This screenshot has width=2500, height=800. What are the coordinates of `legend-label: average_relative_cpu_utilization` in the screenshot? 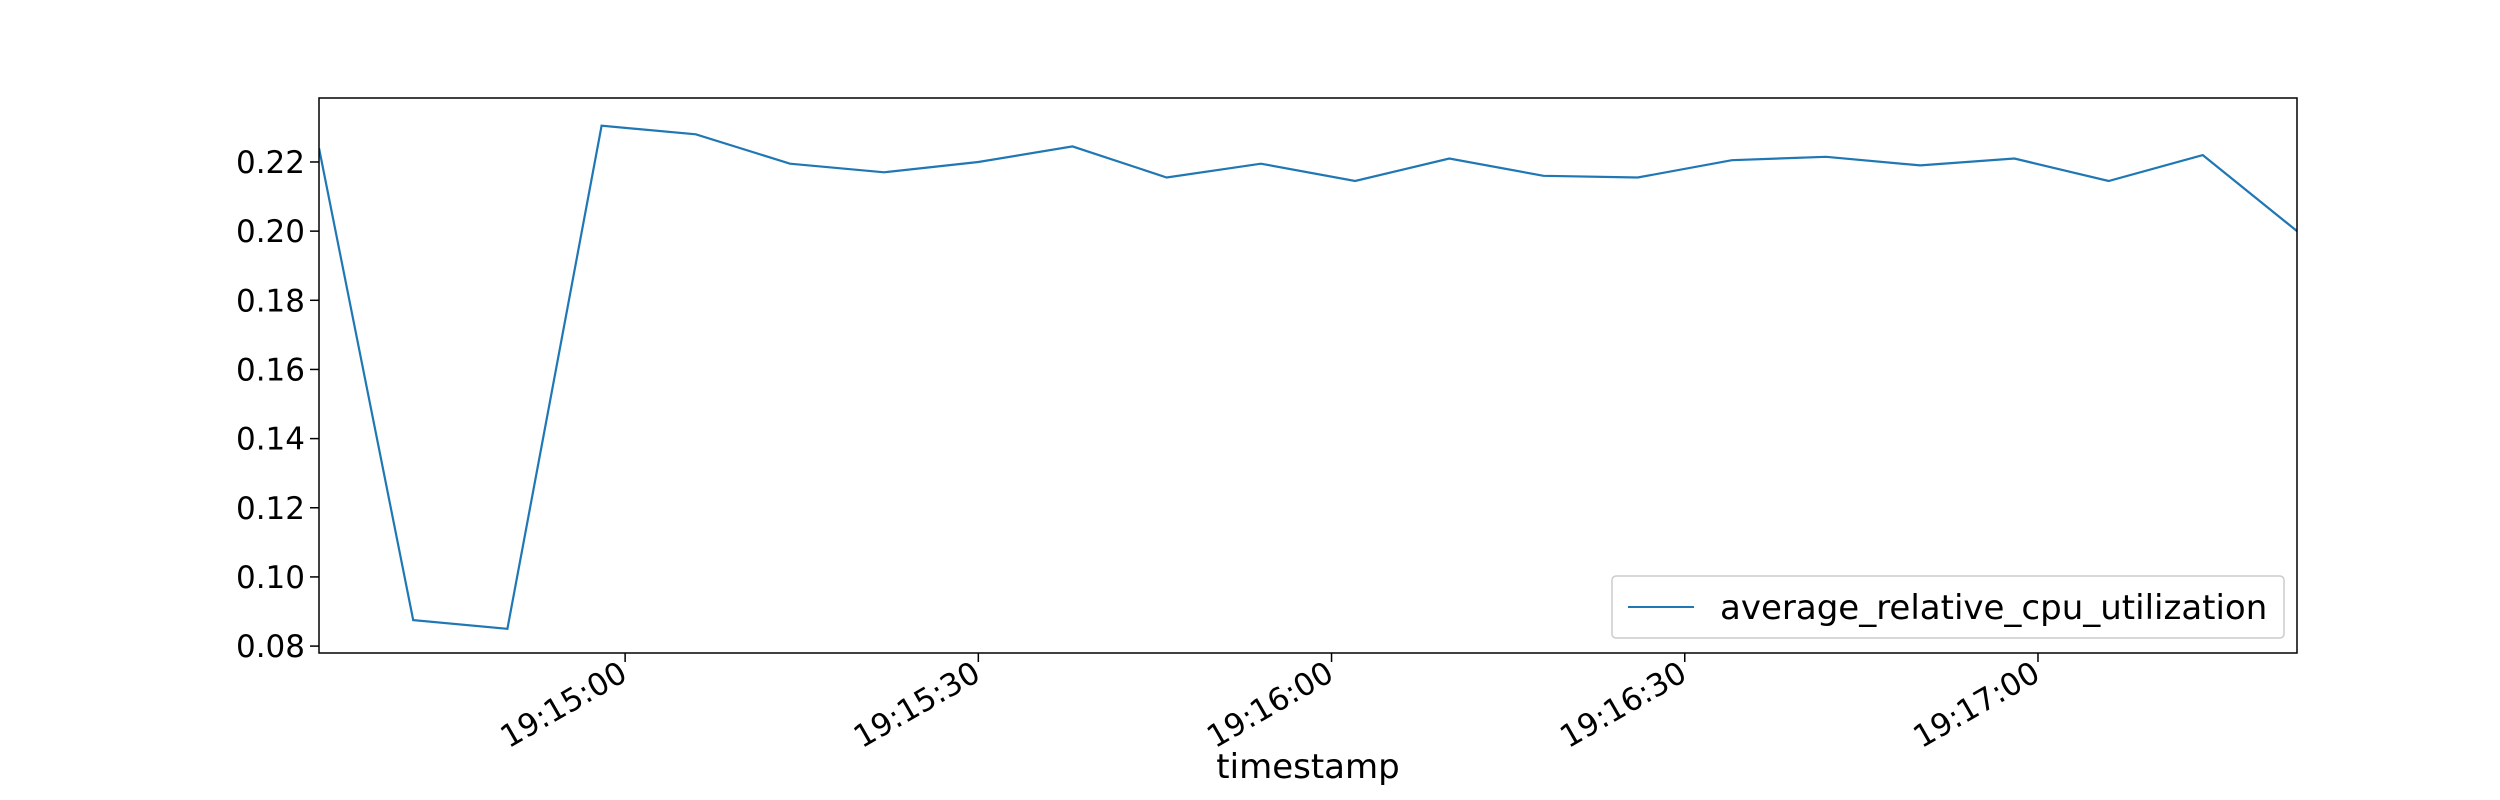 It's located at (1993, 608).